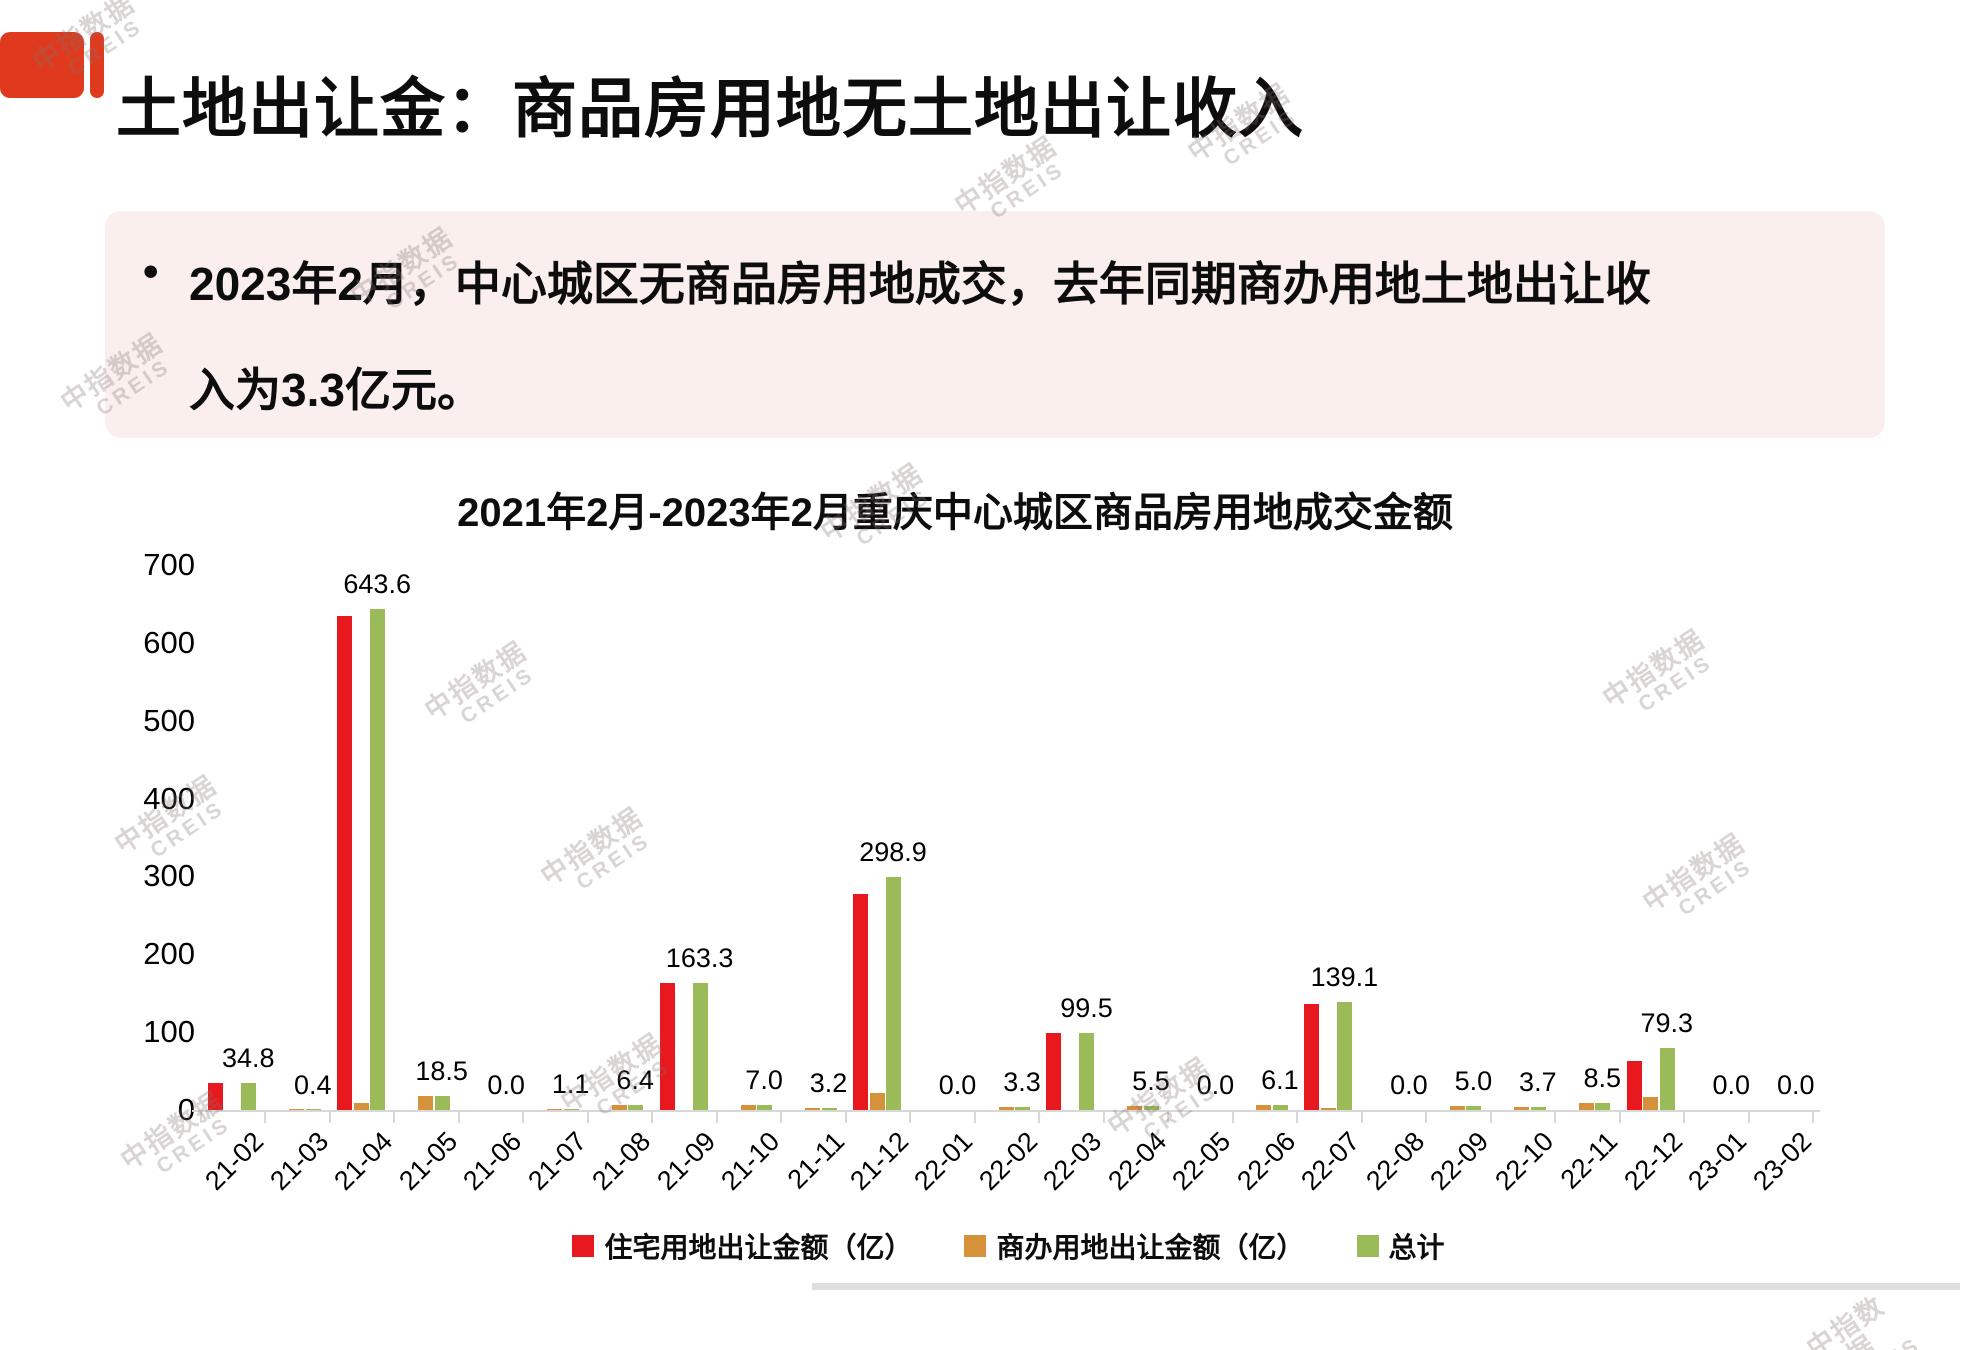 The height and width of the screenshot is (1350, 1969). Describe the element at coordinates (492, 1161) in the screenshot. I see `x-axis-category-label: 21-06` at that location.